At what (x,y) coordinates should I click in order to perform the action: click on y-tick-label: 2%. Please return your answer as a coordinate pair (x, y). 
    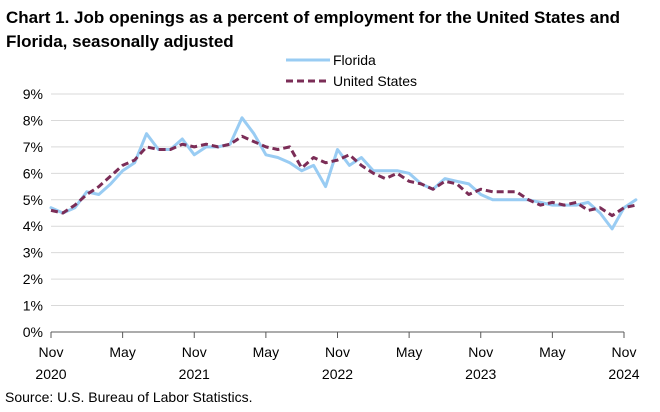
    Looking at the image, I should click on (33, 279).